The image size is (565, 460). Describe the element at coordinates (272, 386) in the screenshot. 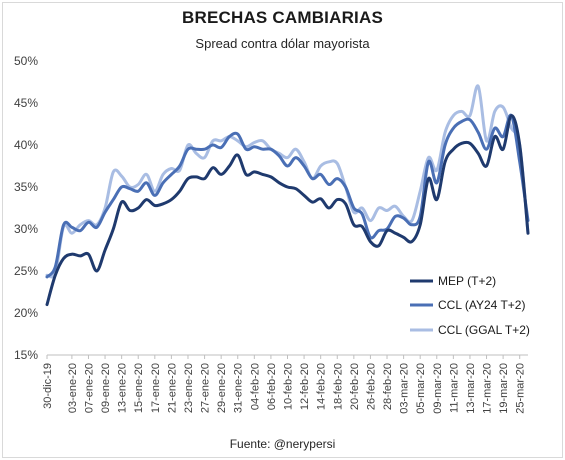

I see `x-tick-label: 06-feb-20` at that location.